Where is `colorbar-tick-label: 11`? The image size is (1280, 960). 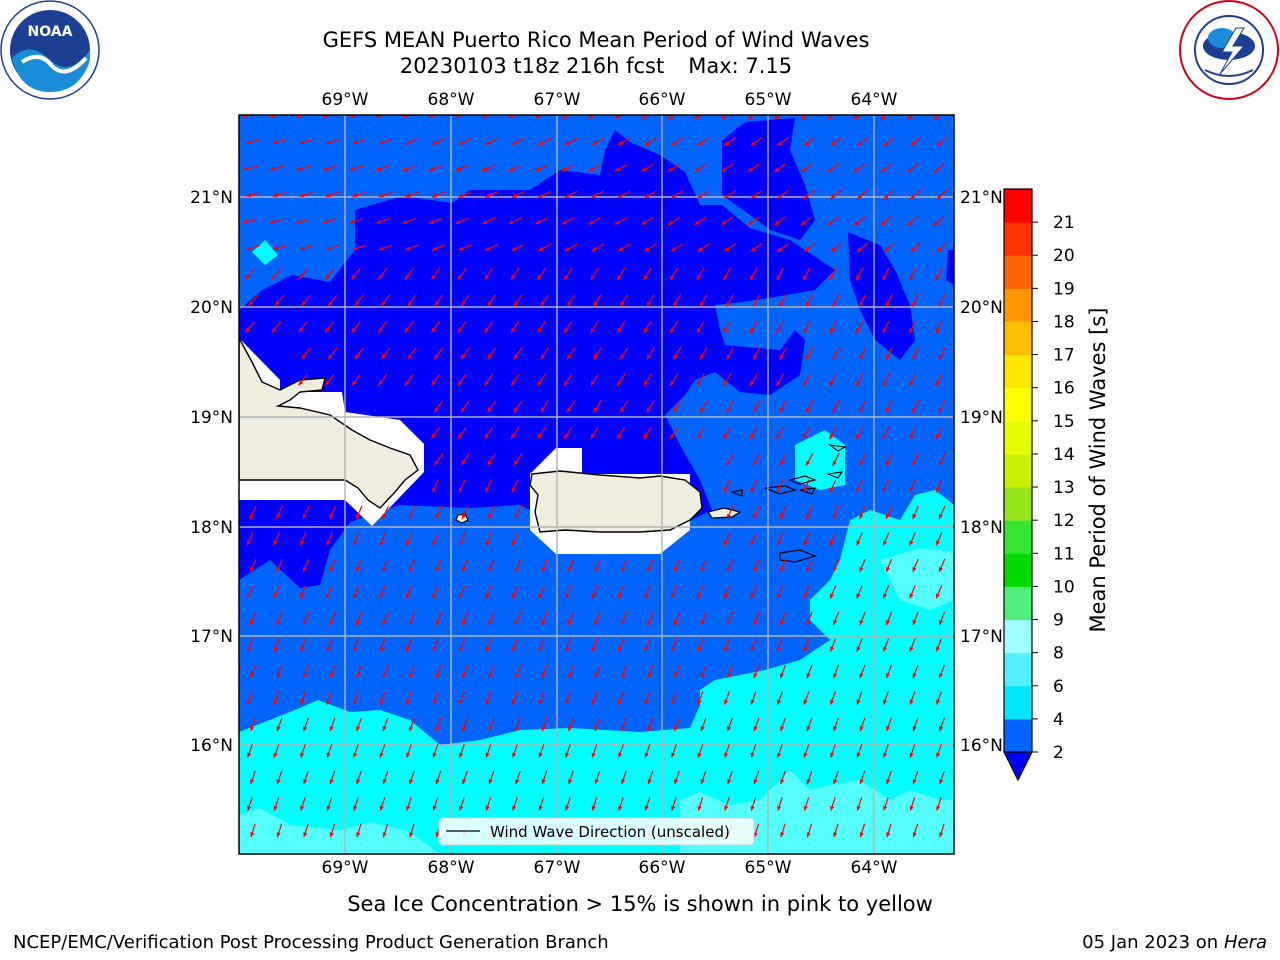
colorbar-tick-label: 11 is located at coordinates (1064, 554).